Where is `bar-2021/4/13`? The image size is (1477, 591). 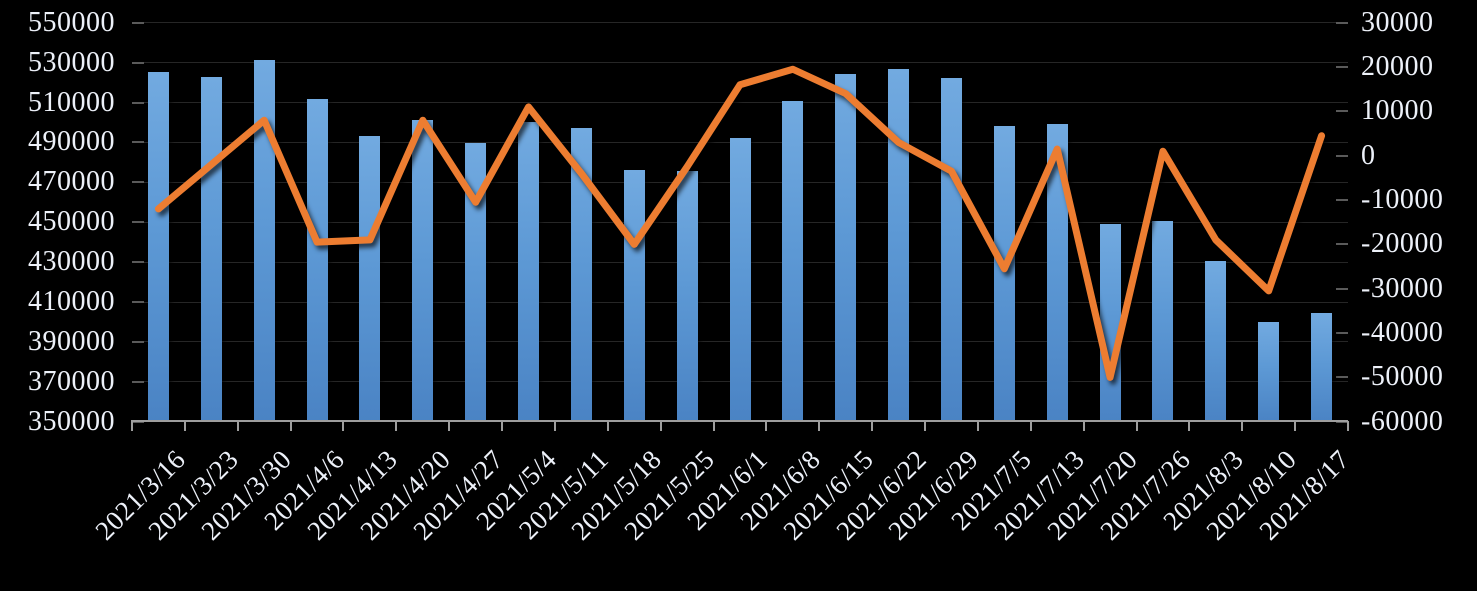 bar-2021/4/13 is located at coordinates (370, 279).